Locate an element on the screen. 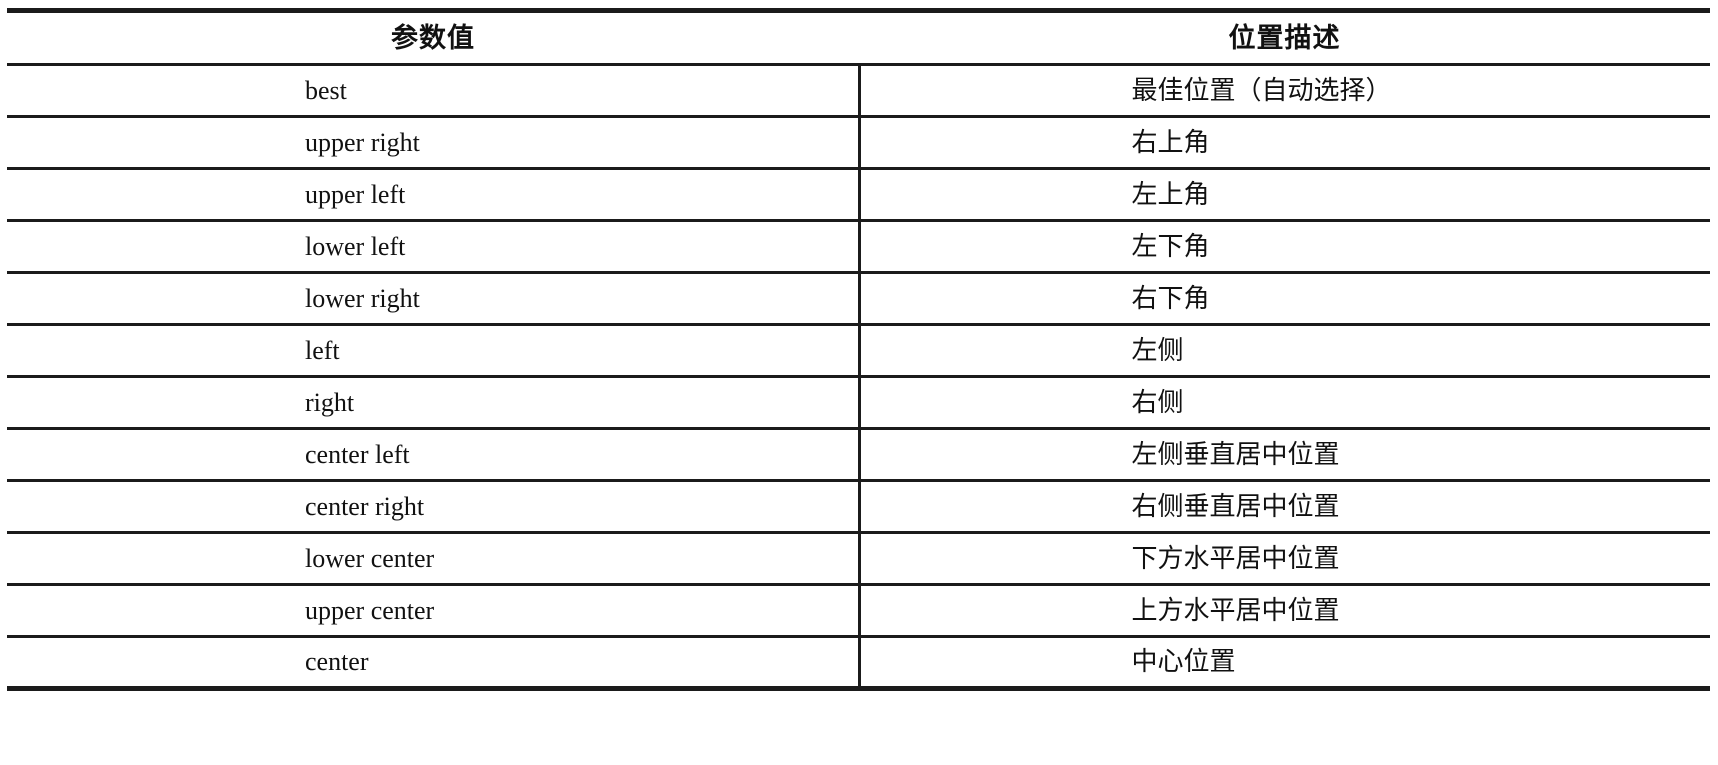  table-header-row: 参数值 位置描述 is located at coordinates (858, 37).